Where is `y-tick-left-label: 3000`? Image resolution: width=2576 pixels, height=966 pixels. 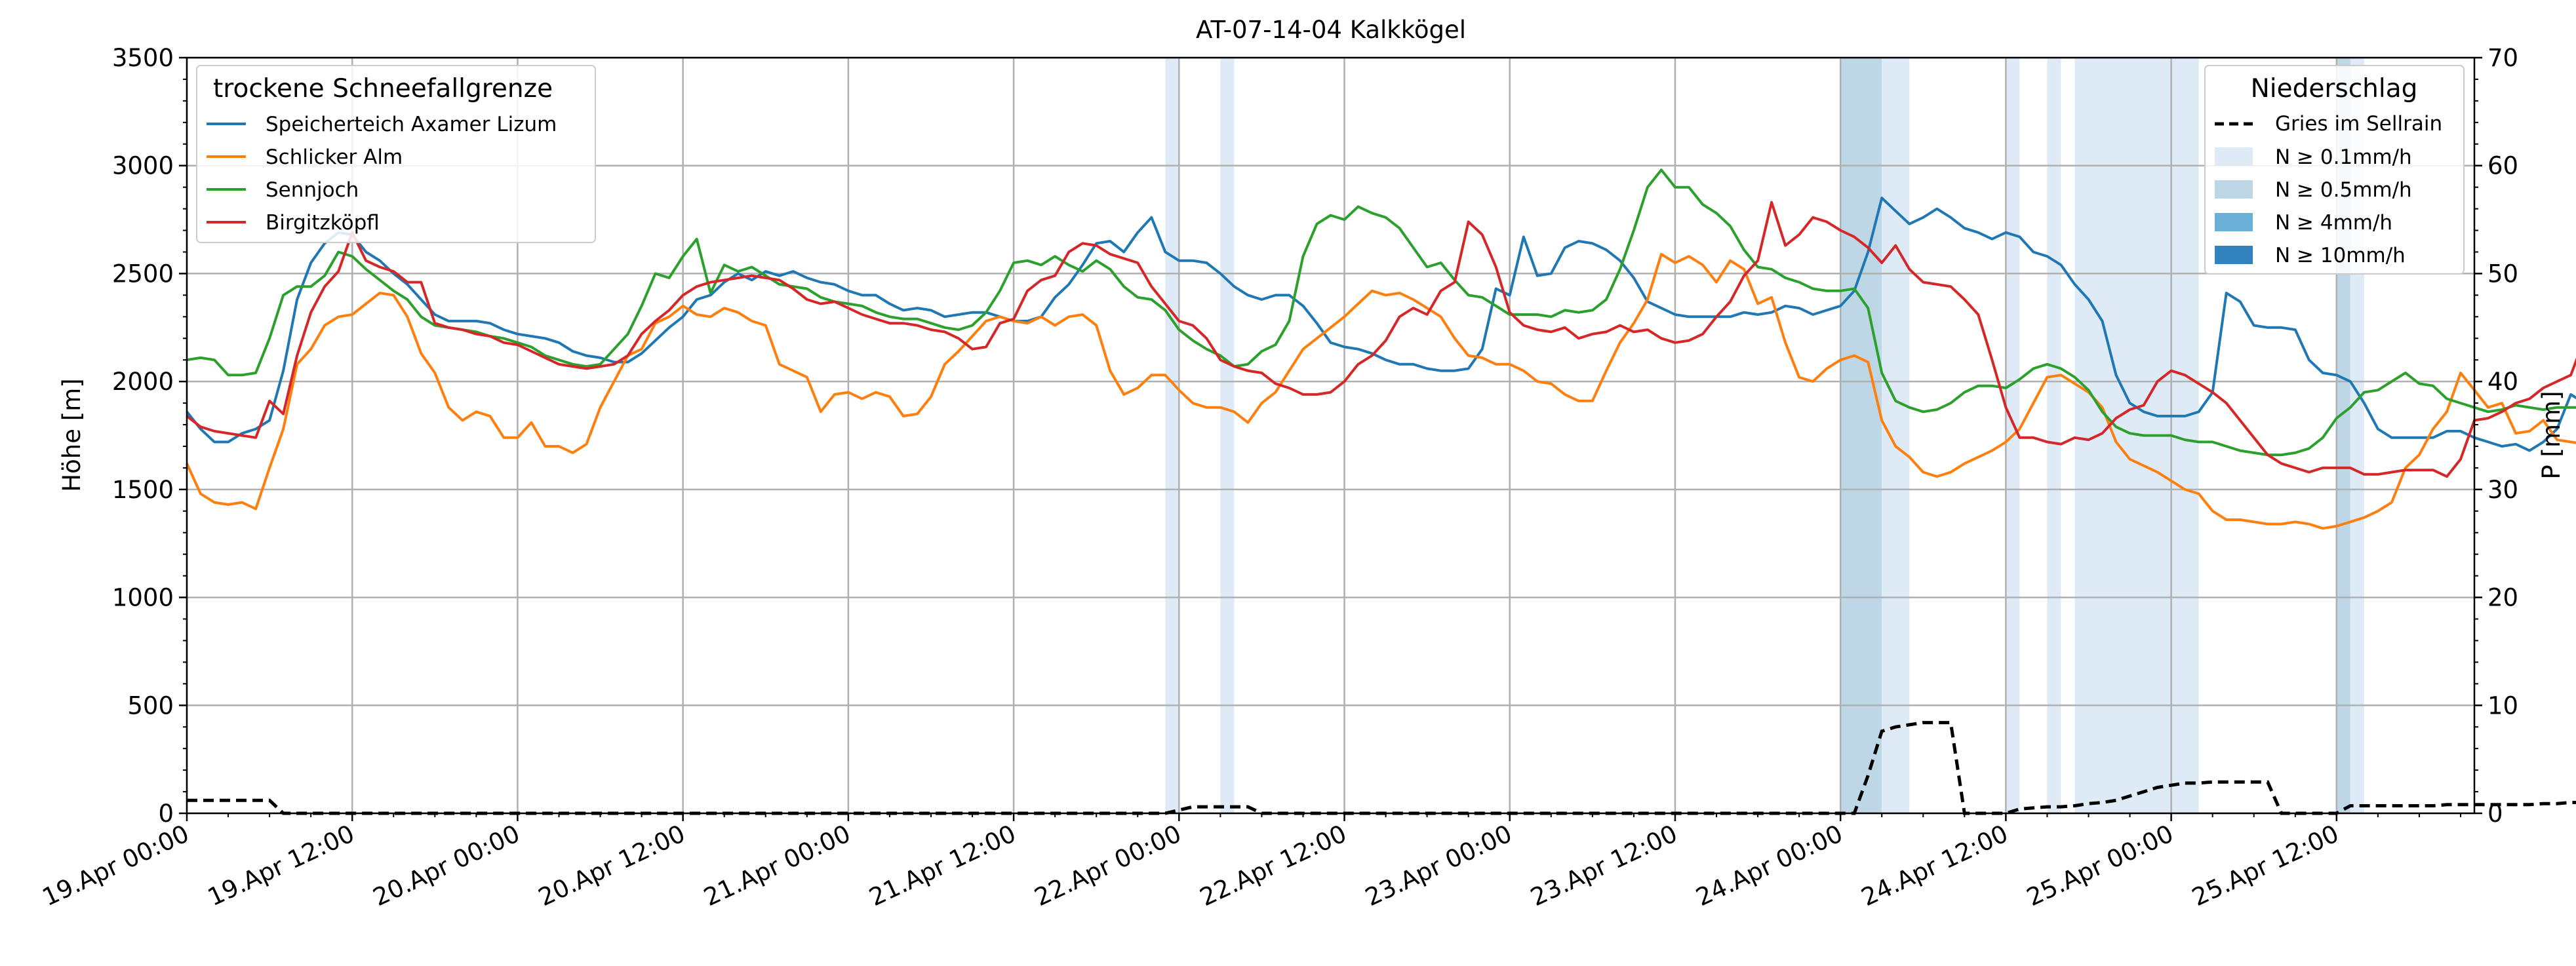
y-tick-left-label: 3000 is located at coordinates (143, 166).